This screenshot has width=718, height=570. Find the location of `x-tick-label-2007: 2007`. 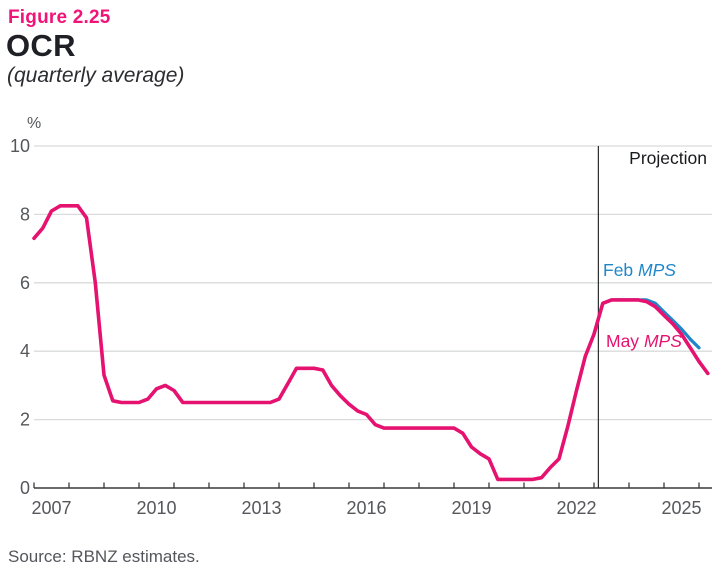

x-tick-label-2007: 2007 is located at coordinates (51, 508).